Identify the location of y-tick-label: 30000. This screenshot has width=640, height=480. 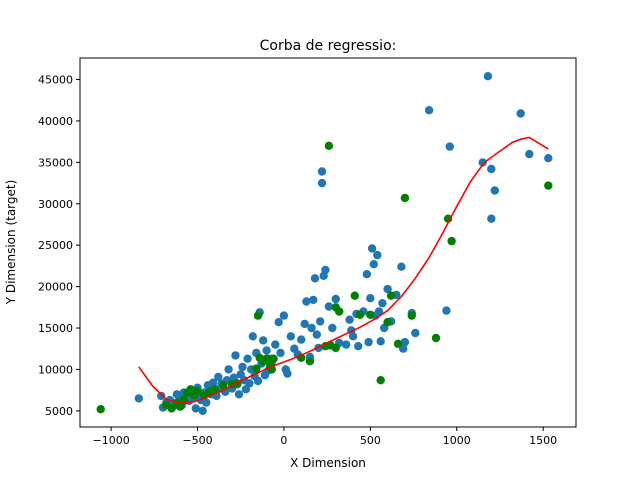
(55, 204).